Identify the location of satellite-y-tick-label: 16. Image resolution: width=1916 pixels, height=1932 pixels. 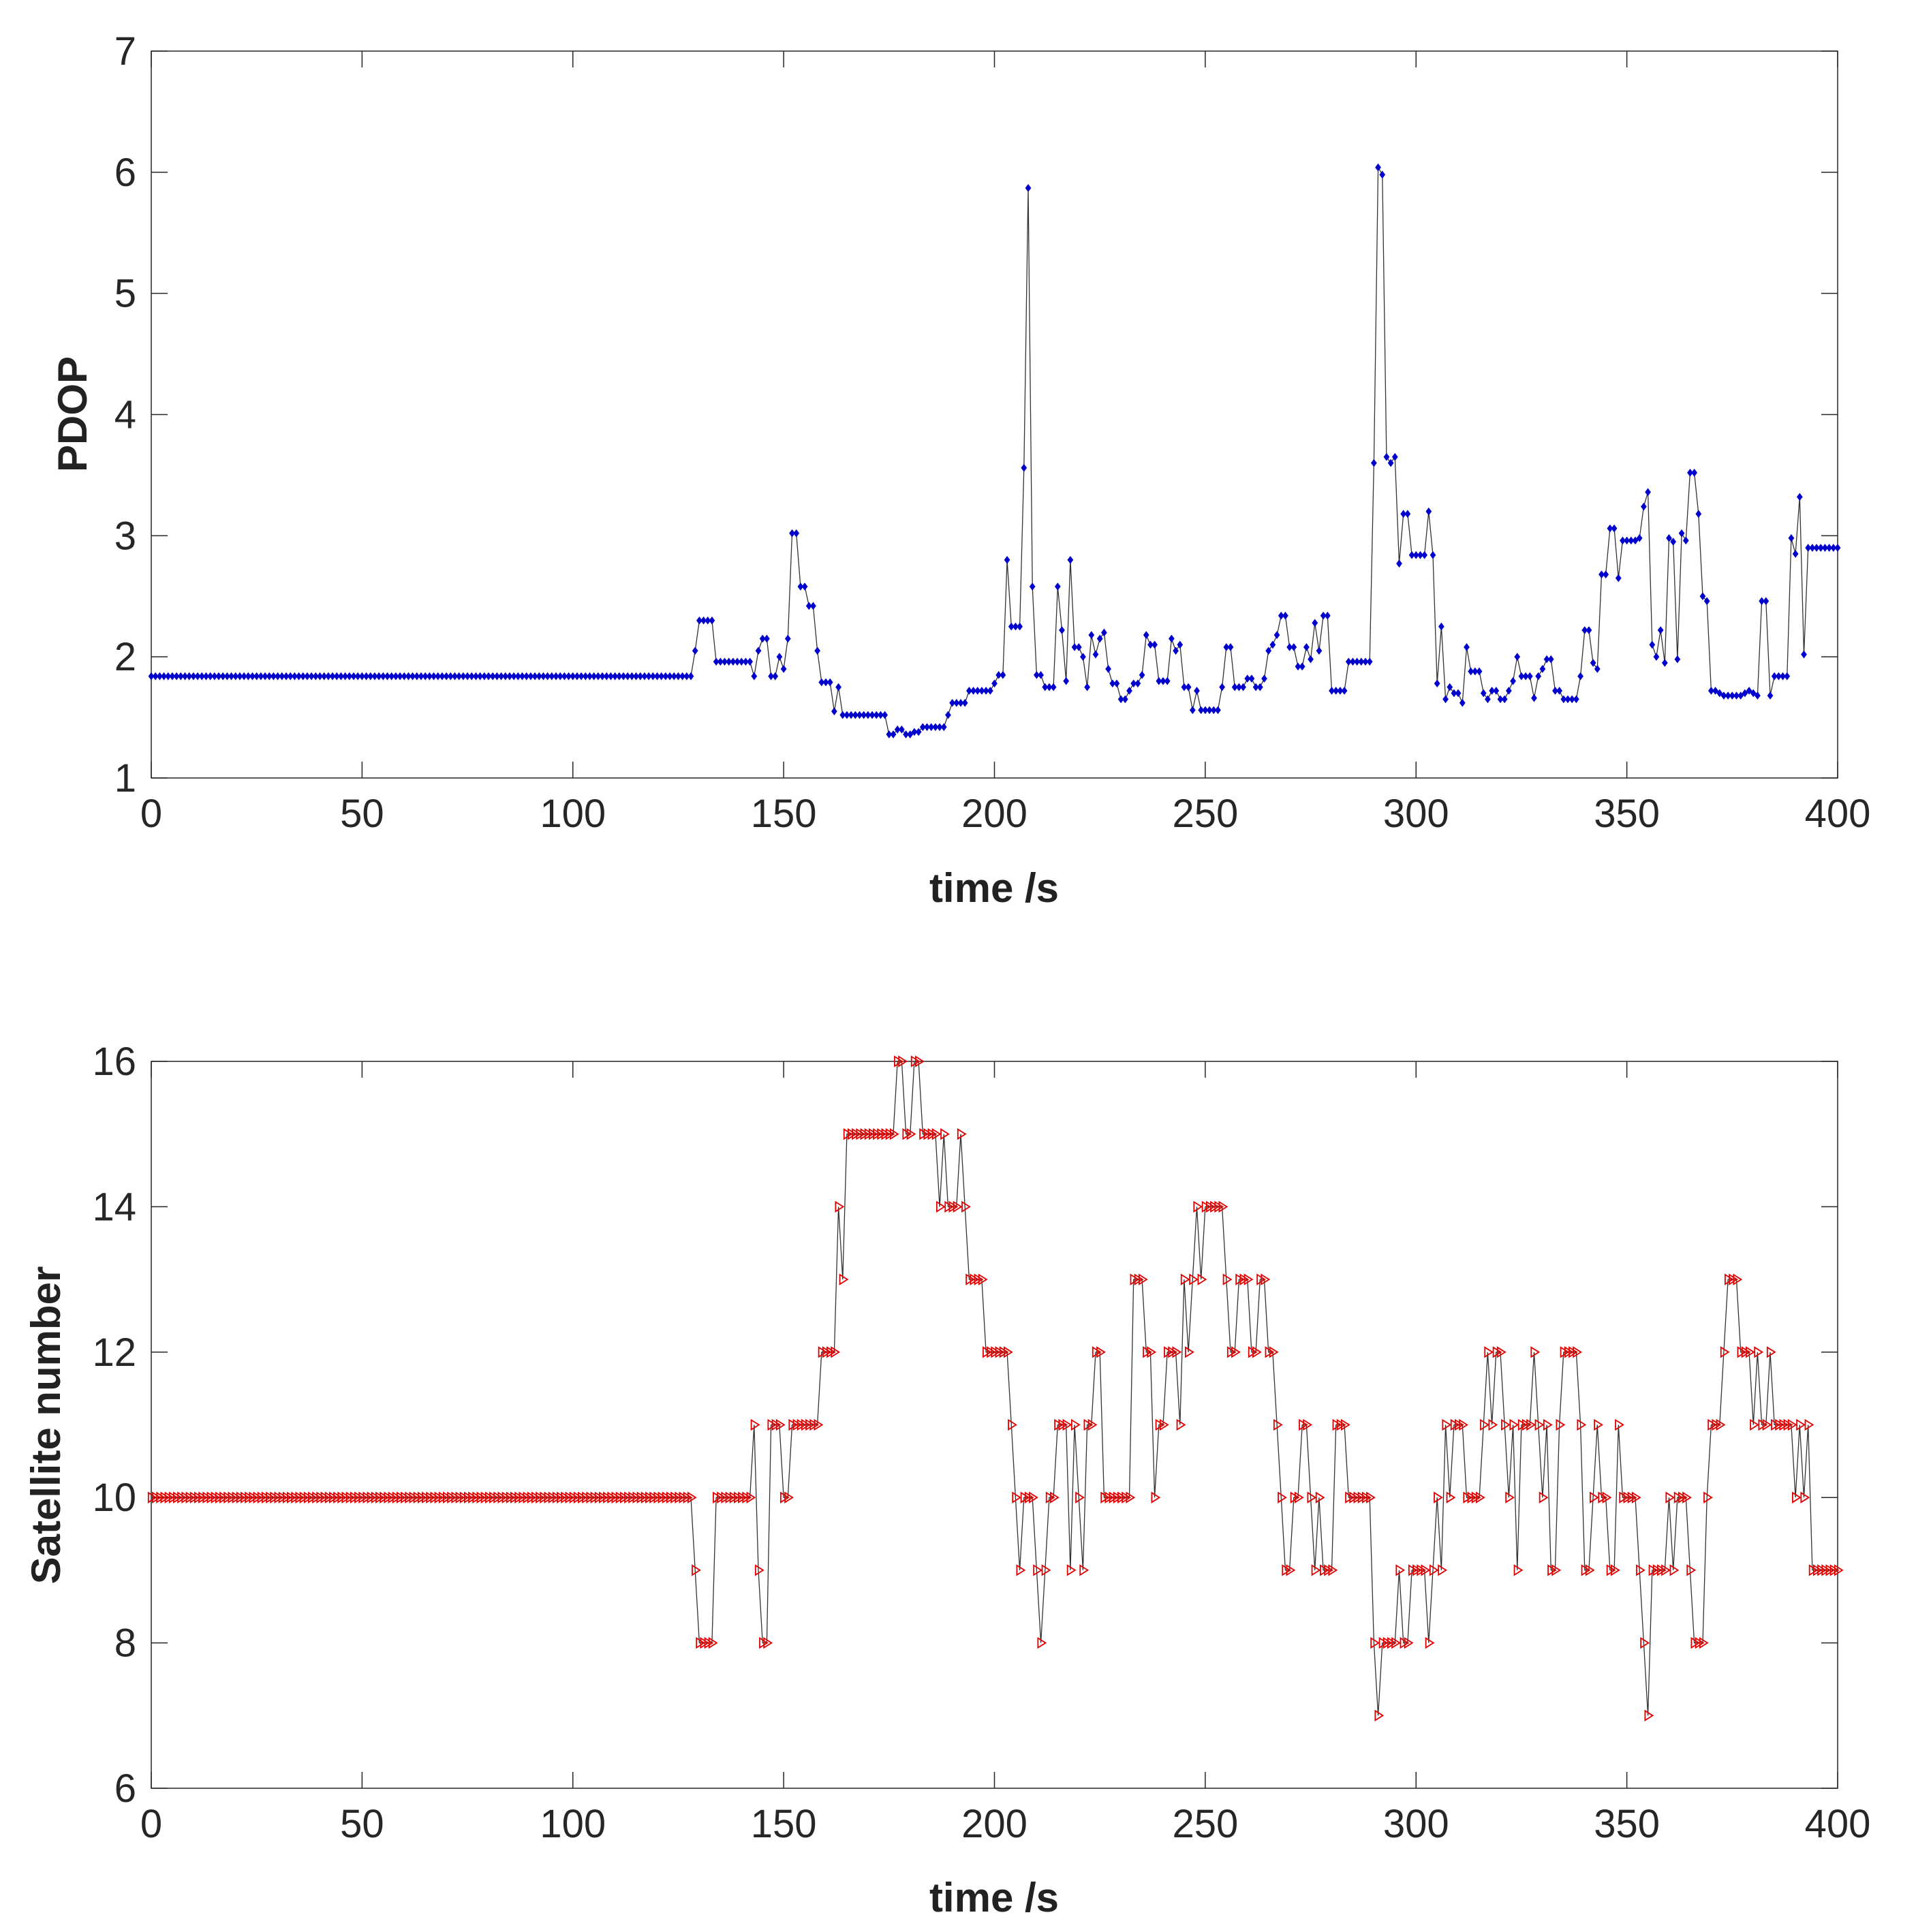
(114, 1062).